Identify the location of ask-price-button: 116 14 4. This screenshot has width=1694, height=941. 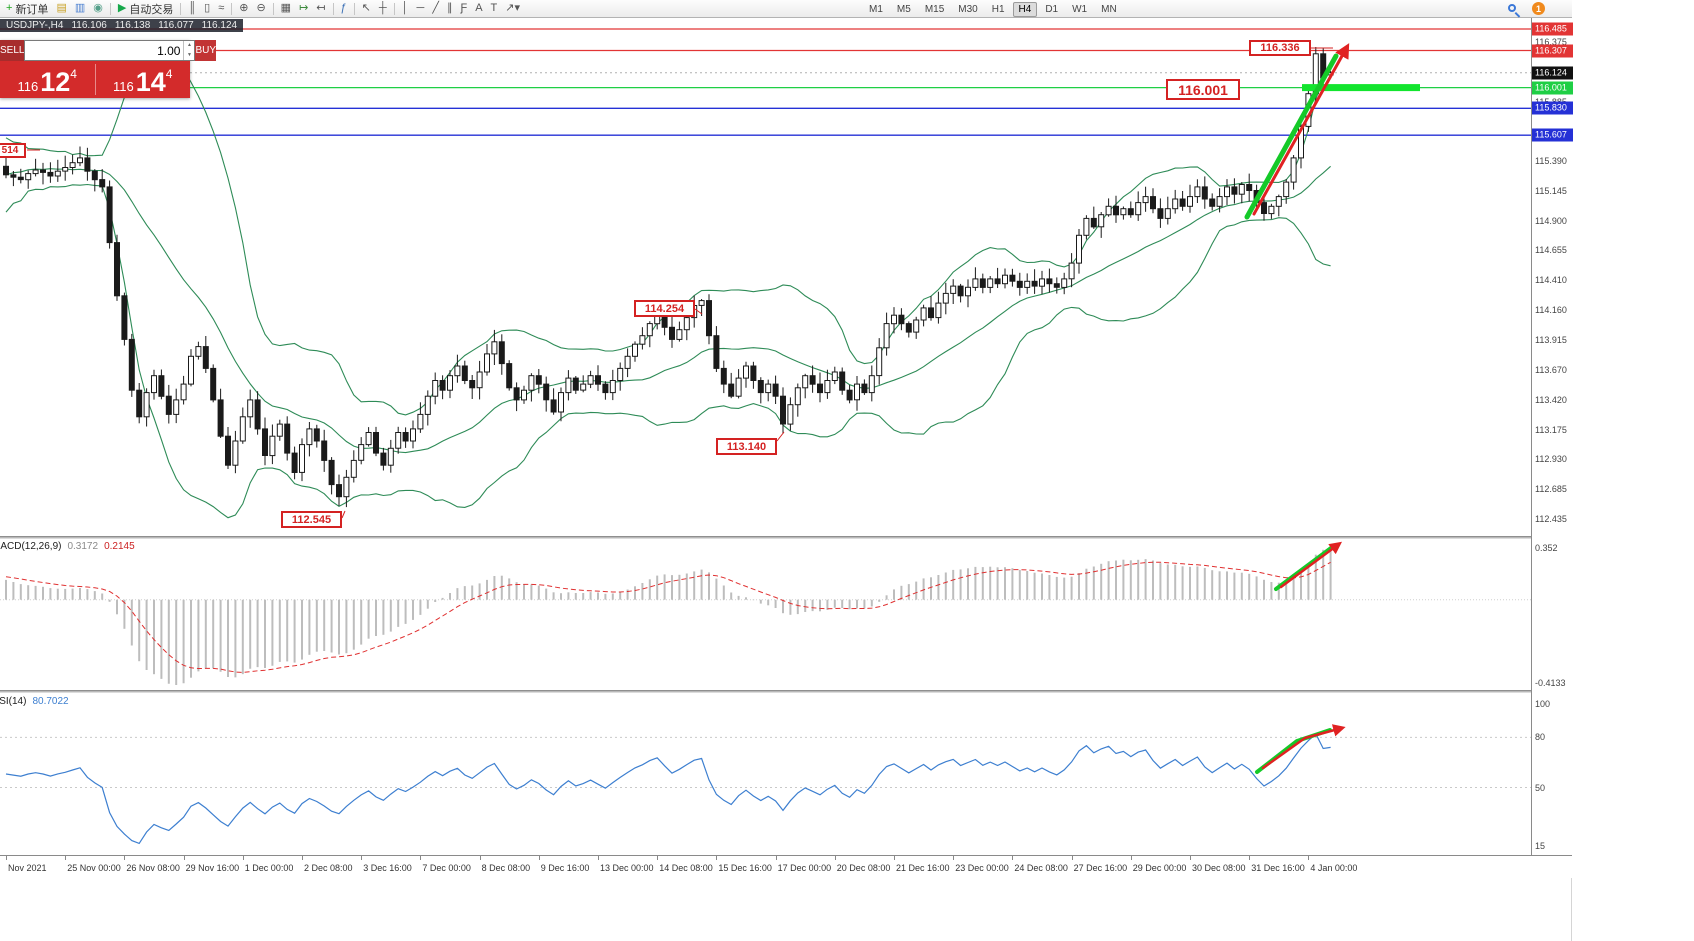
(143, 79).